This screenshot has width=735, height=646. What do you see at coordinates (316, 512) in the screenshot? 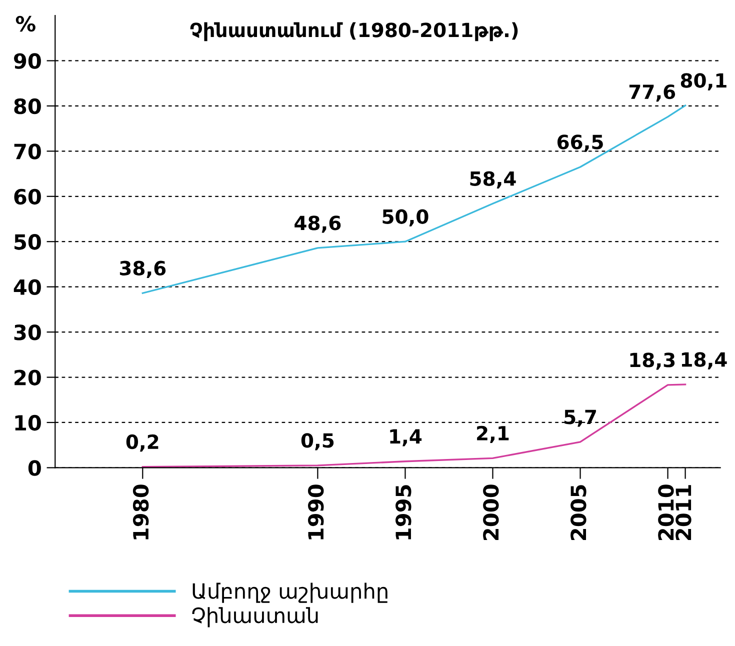
I see `x-tick-label: 1990` at bounding box center [316, 512].